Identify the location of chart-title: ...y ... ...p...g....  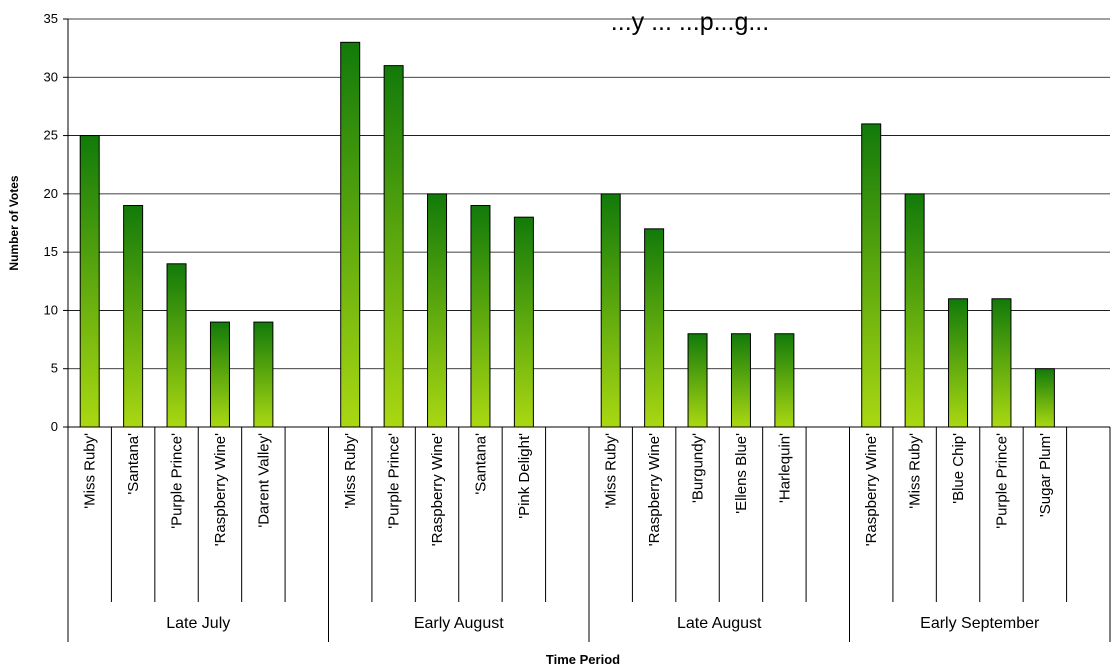
(690, 22).